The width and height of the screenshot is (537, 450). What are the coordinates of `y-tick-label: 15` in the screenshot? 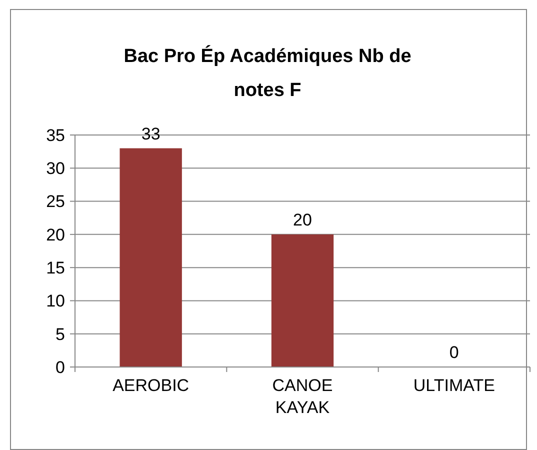 It's located at (55, 268).